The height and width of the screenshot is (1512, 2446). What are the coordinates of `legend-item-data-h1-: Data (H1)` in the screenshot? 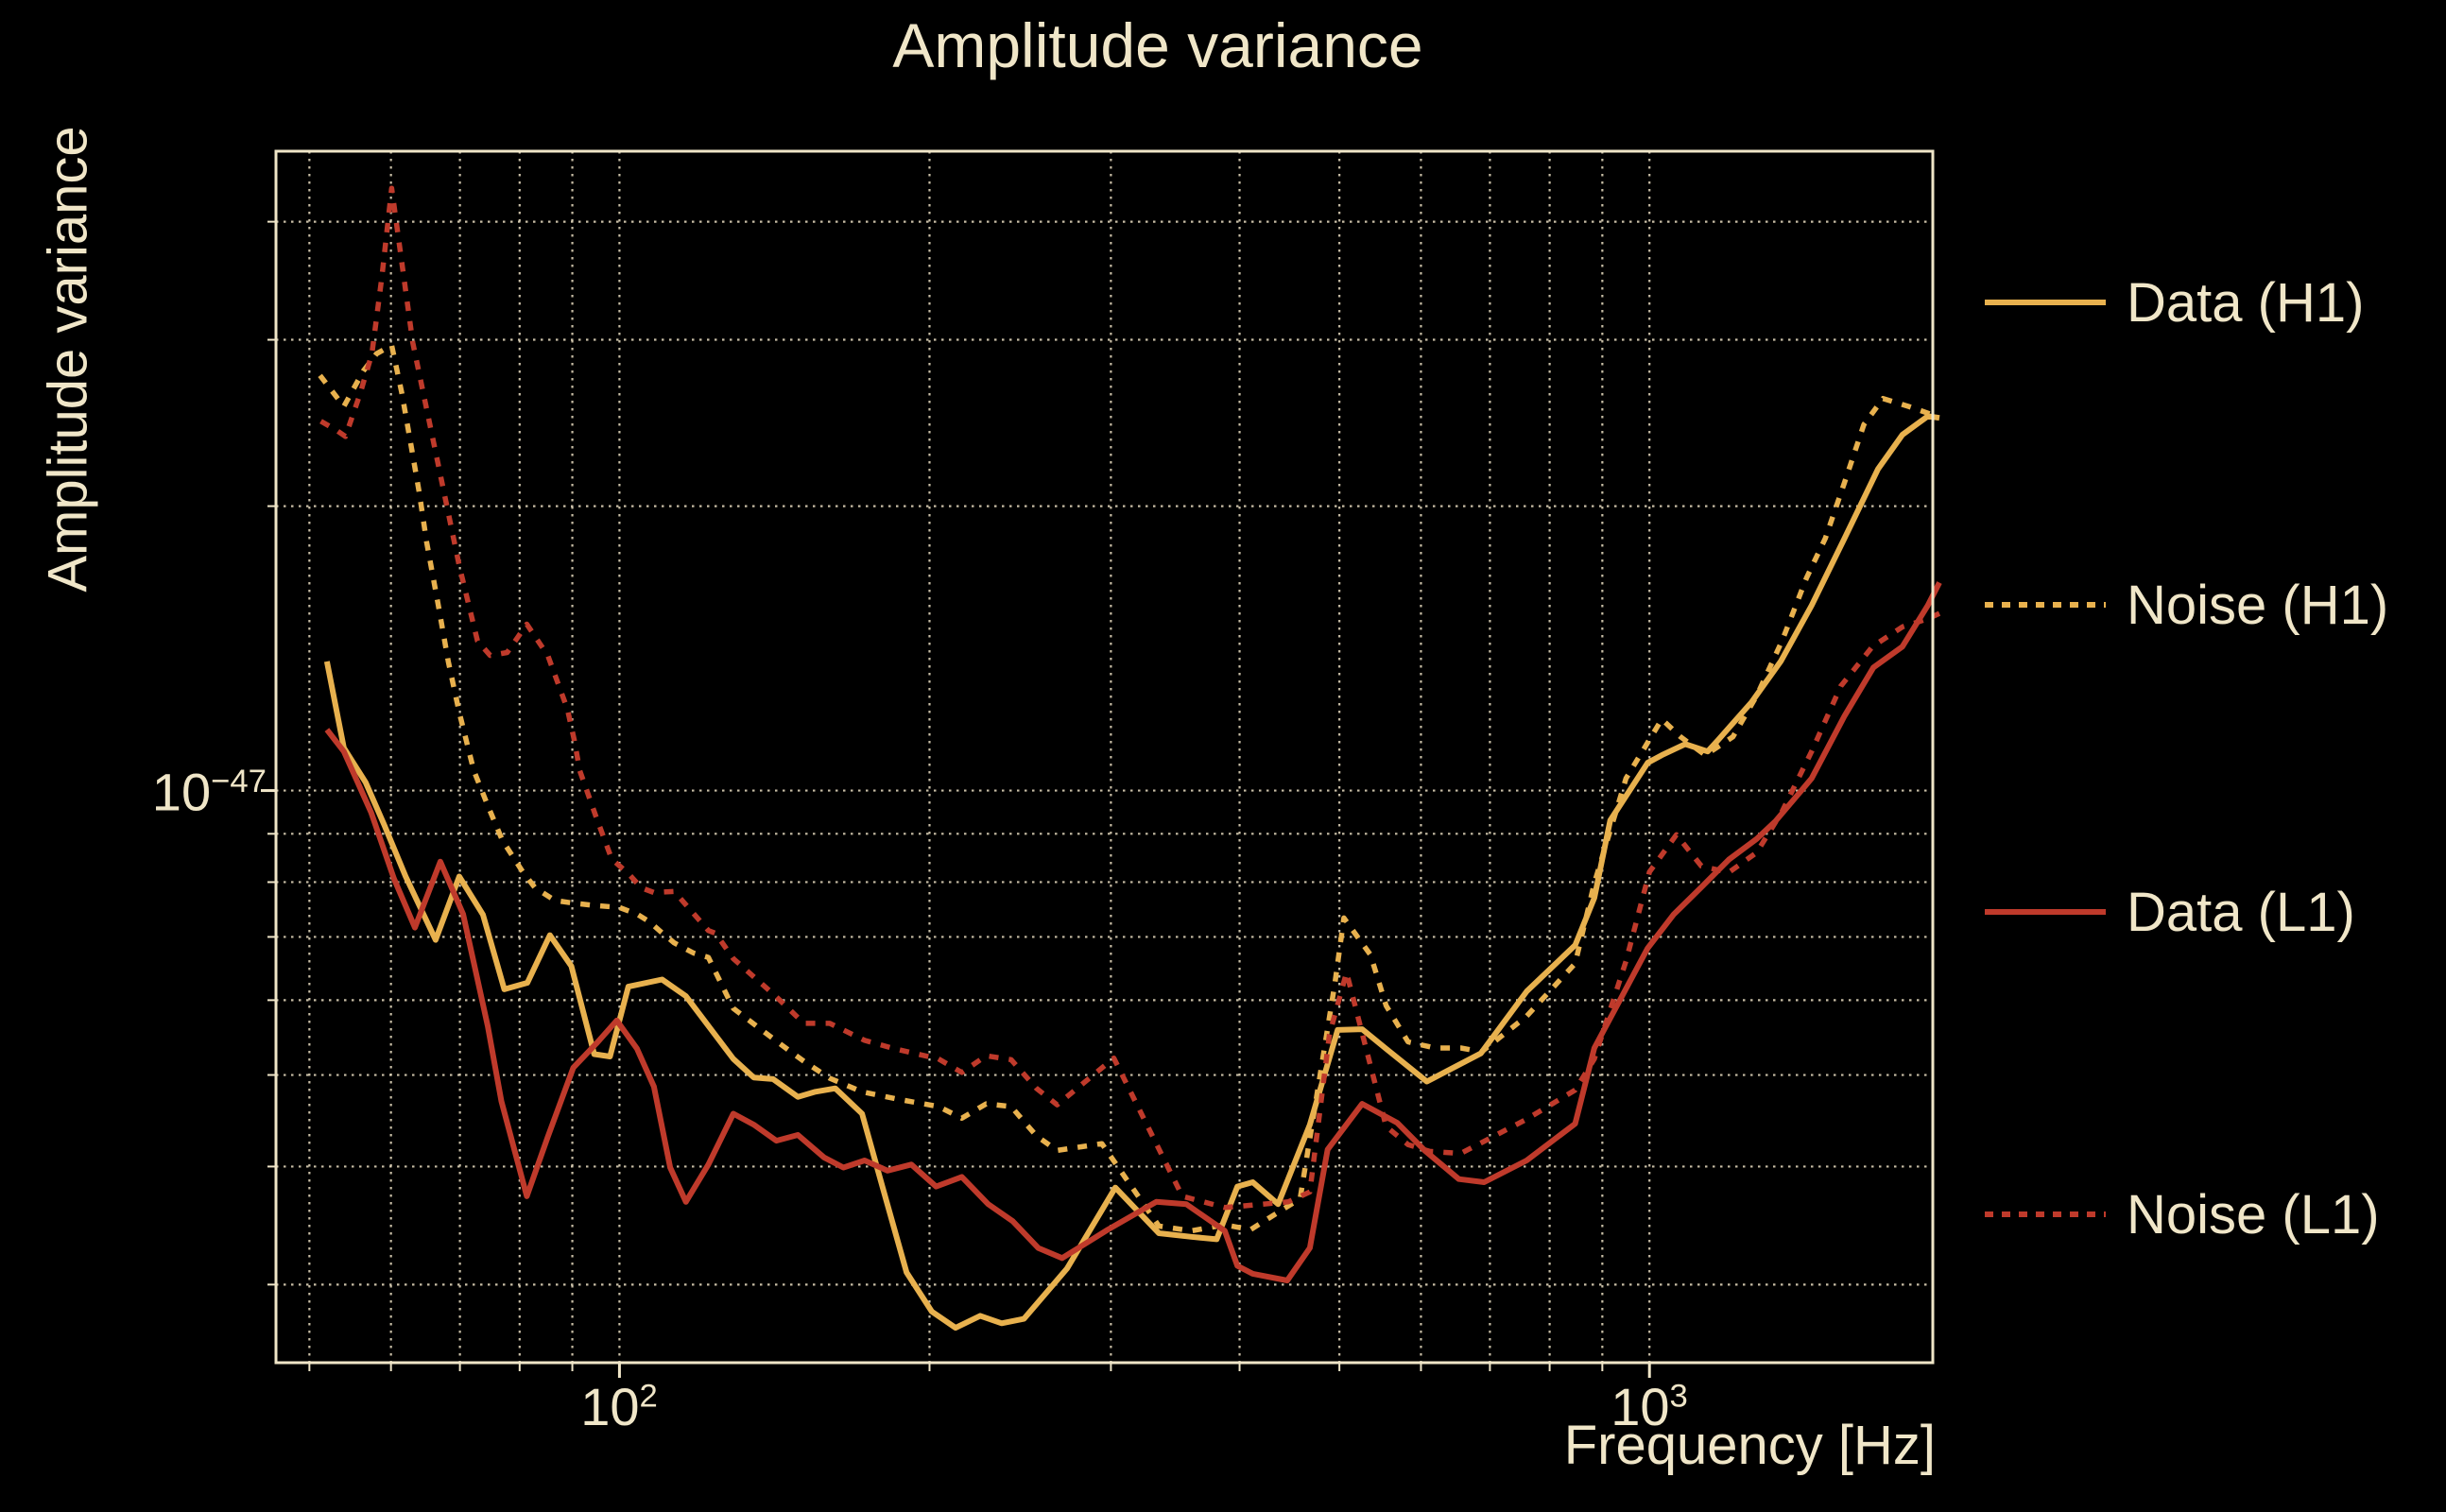 It's located at (2174, 302).